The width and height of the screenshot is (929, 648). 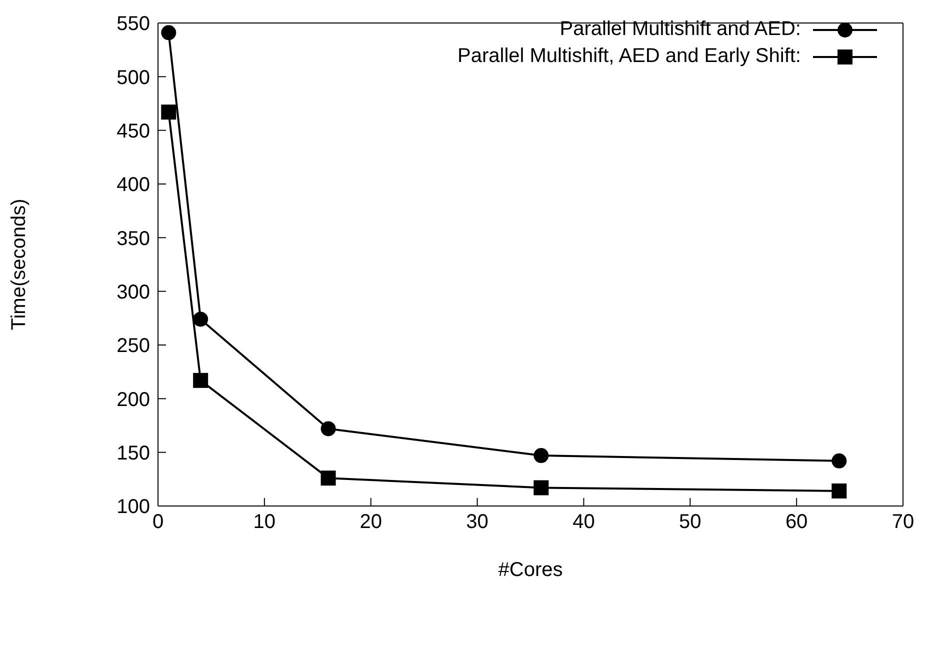 I want to click on y-tick-label: 150, so click(x=133, y=453).